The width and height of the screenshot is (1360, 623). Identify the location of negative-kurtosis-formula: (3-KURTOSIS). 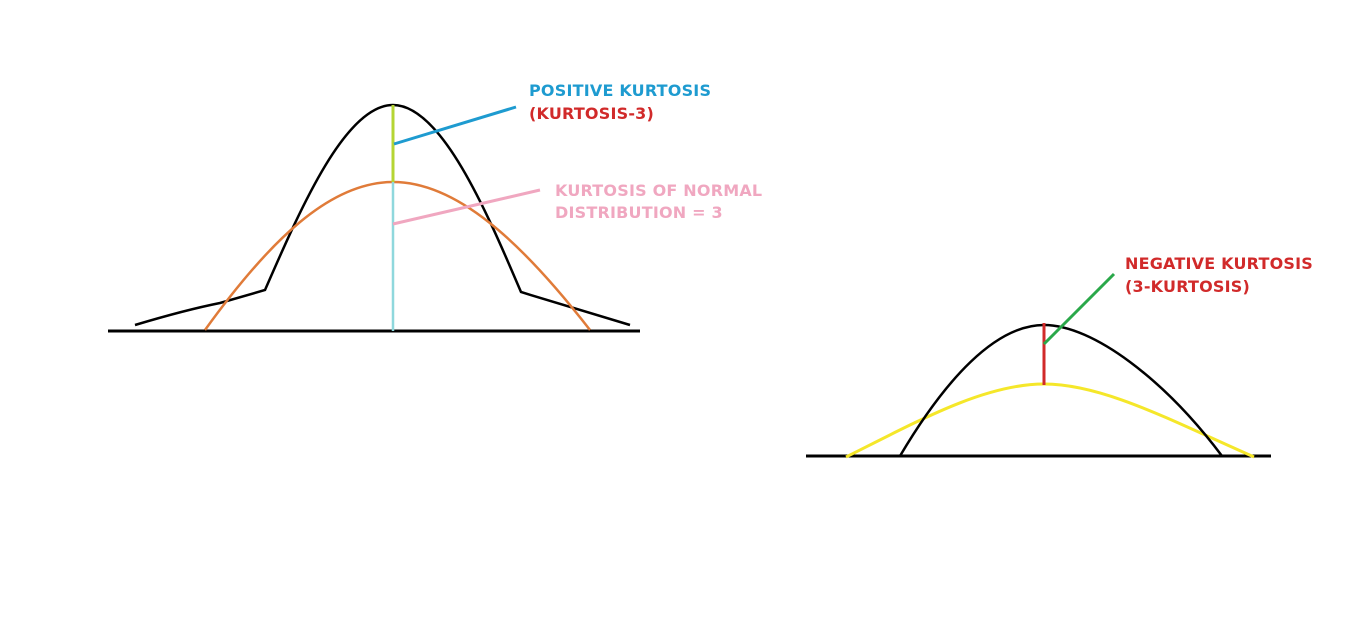
(1188, 286).